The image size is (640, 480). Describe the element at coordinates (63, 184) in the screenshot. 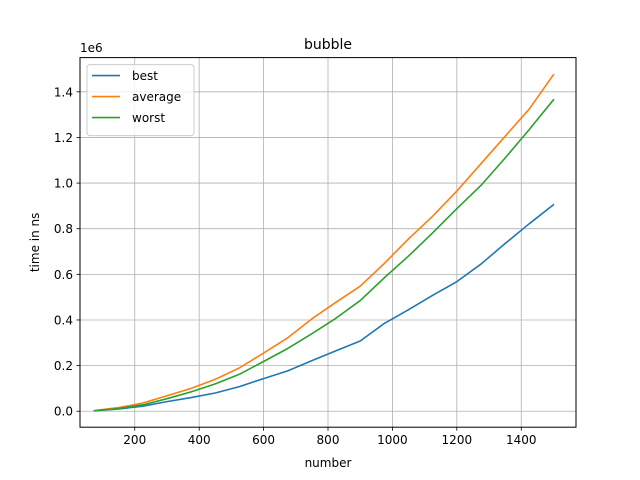

I see `y-tick-label: 1.0` at that location.